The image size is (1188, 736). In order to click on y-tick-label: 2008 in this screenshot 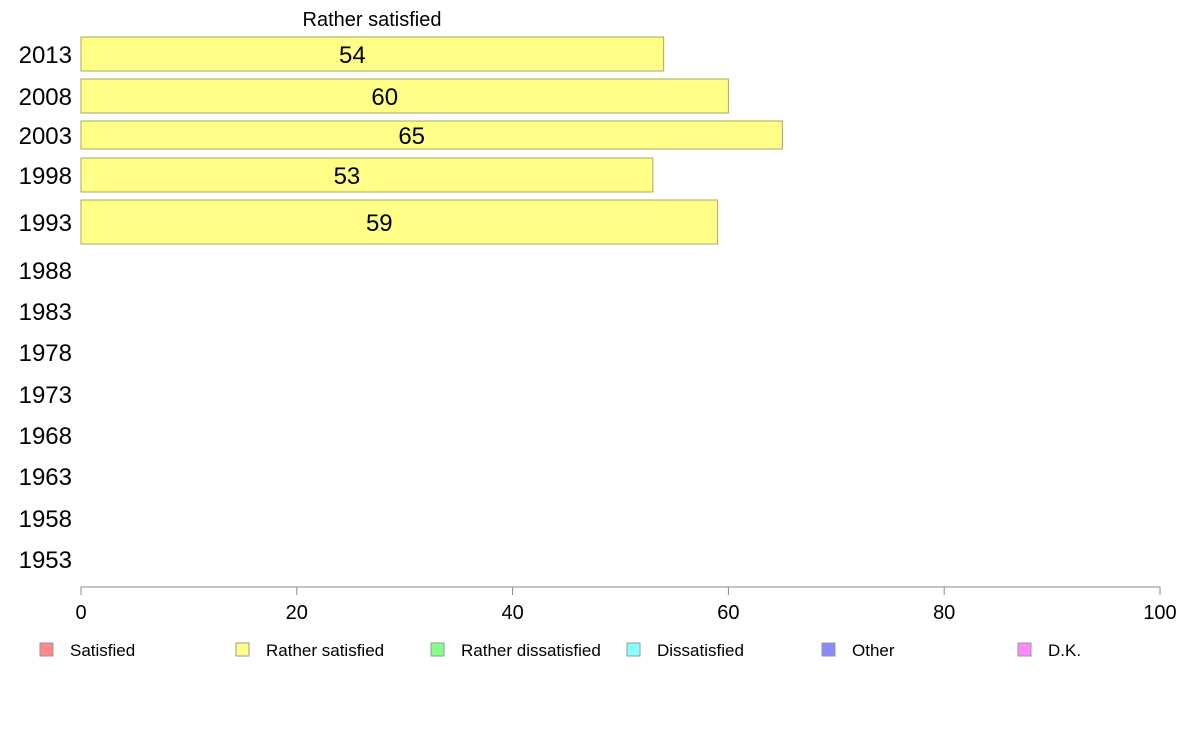, I will do `click(45, 97)`.